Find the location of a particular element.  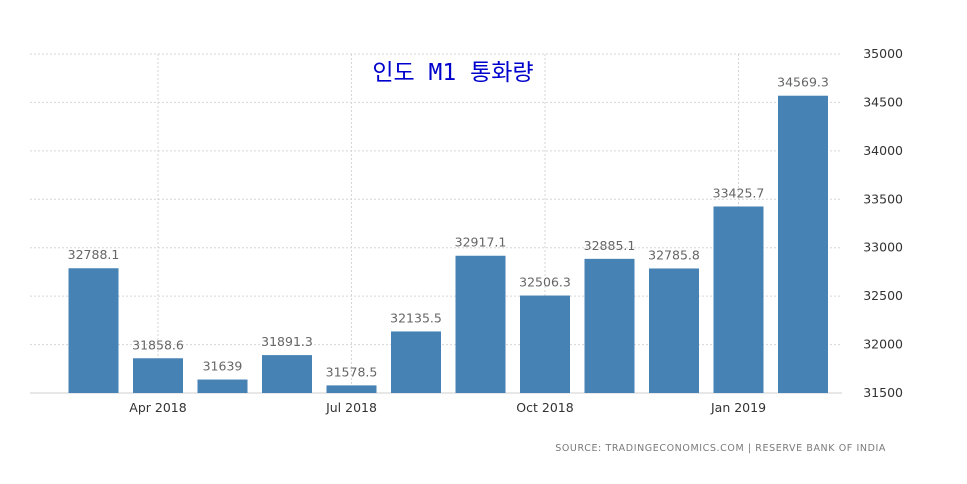

y-tick-label: 32500 is located at coordinates (883, 295).